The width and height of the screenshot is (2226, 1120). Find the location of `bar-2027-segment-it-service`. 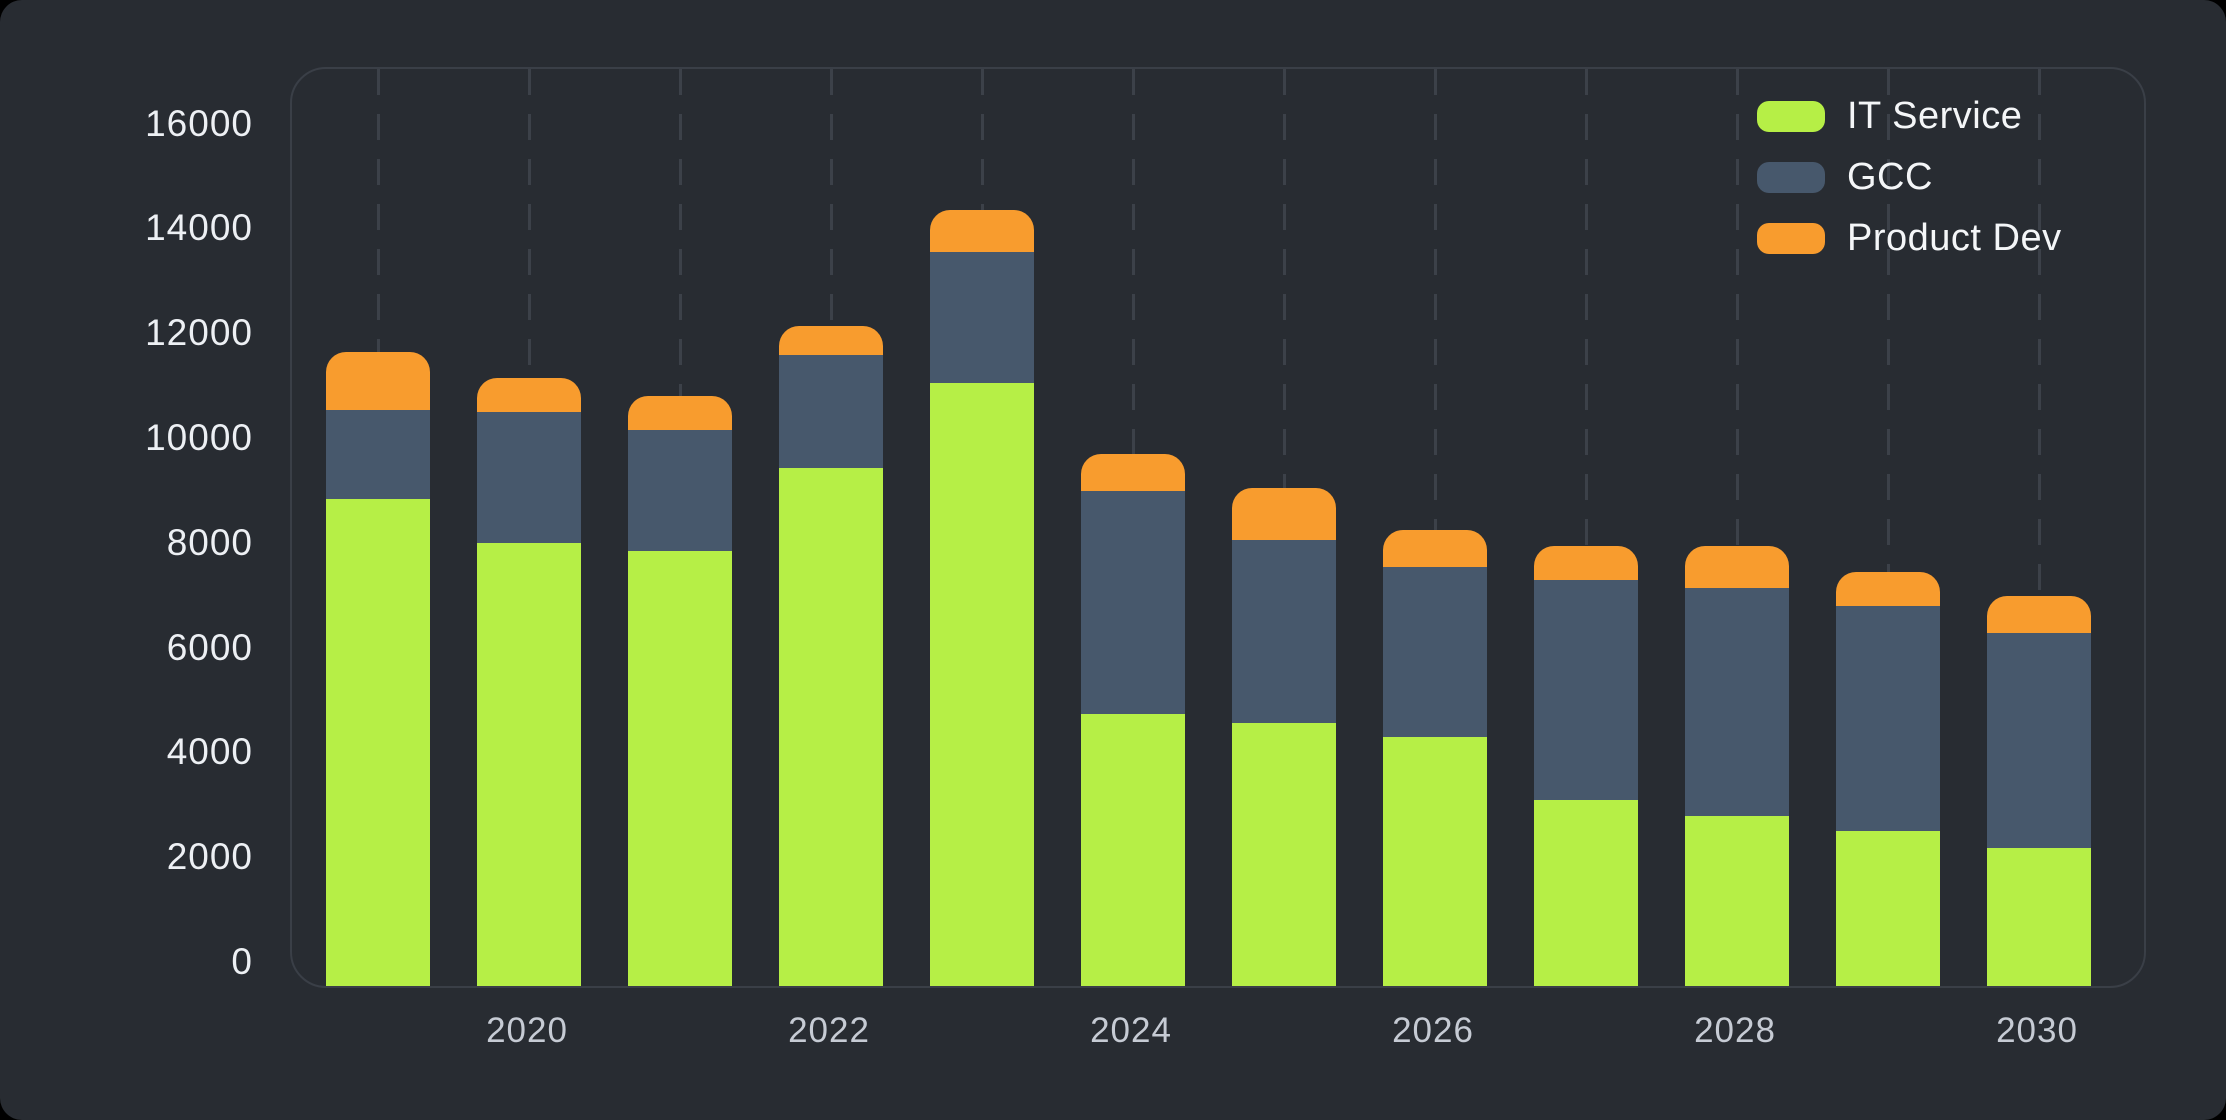

bar-2027-segment-it-service is located at coordinates (1586, 892).